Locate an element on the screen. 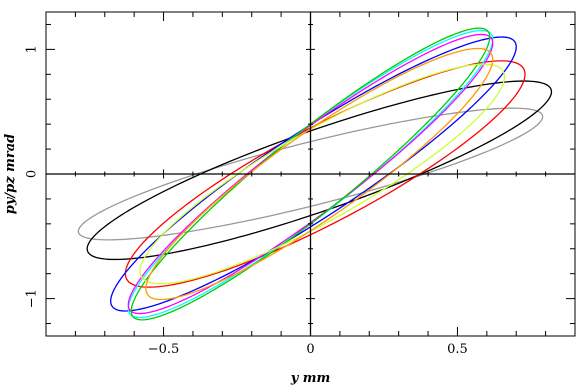 Image resolution: width=577 pixels, height=386 pixels. y-tick-label: −1 is located at coordinates (32, 298).